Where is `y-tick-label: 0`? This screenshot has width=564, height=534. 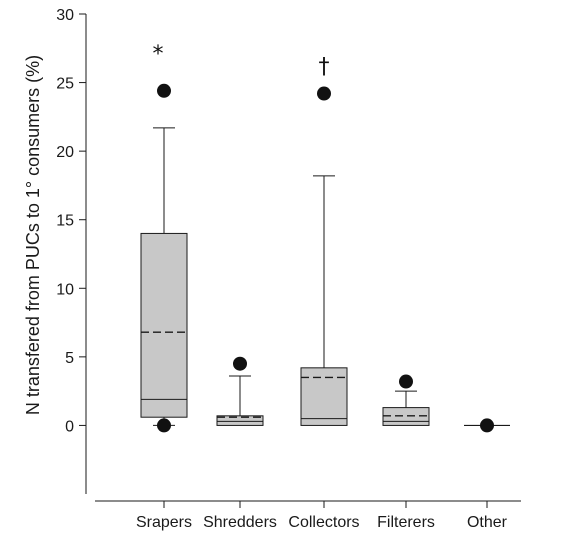
y-tick-label: 0 is located at coordinates (69, 426).